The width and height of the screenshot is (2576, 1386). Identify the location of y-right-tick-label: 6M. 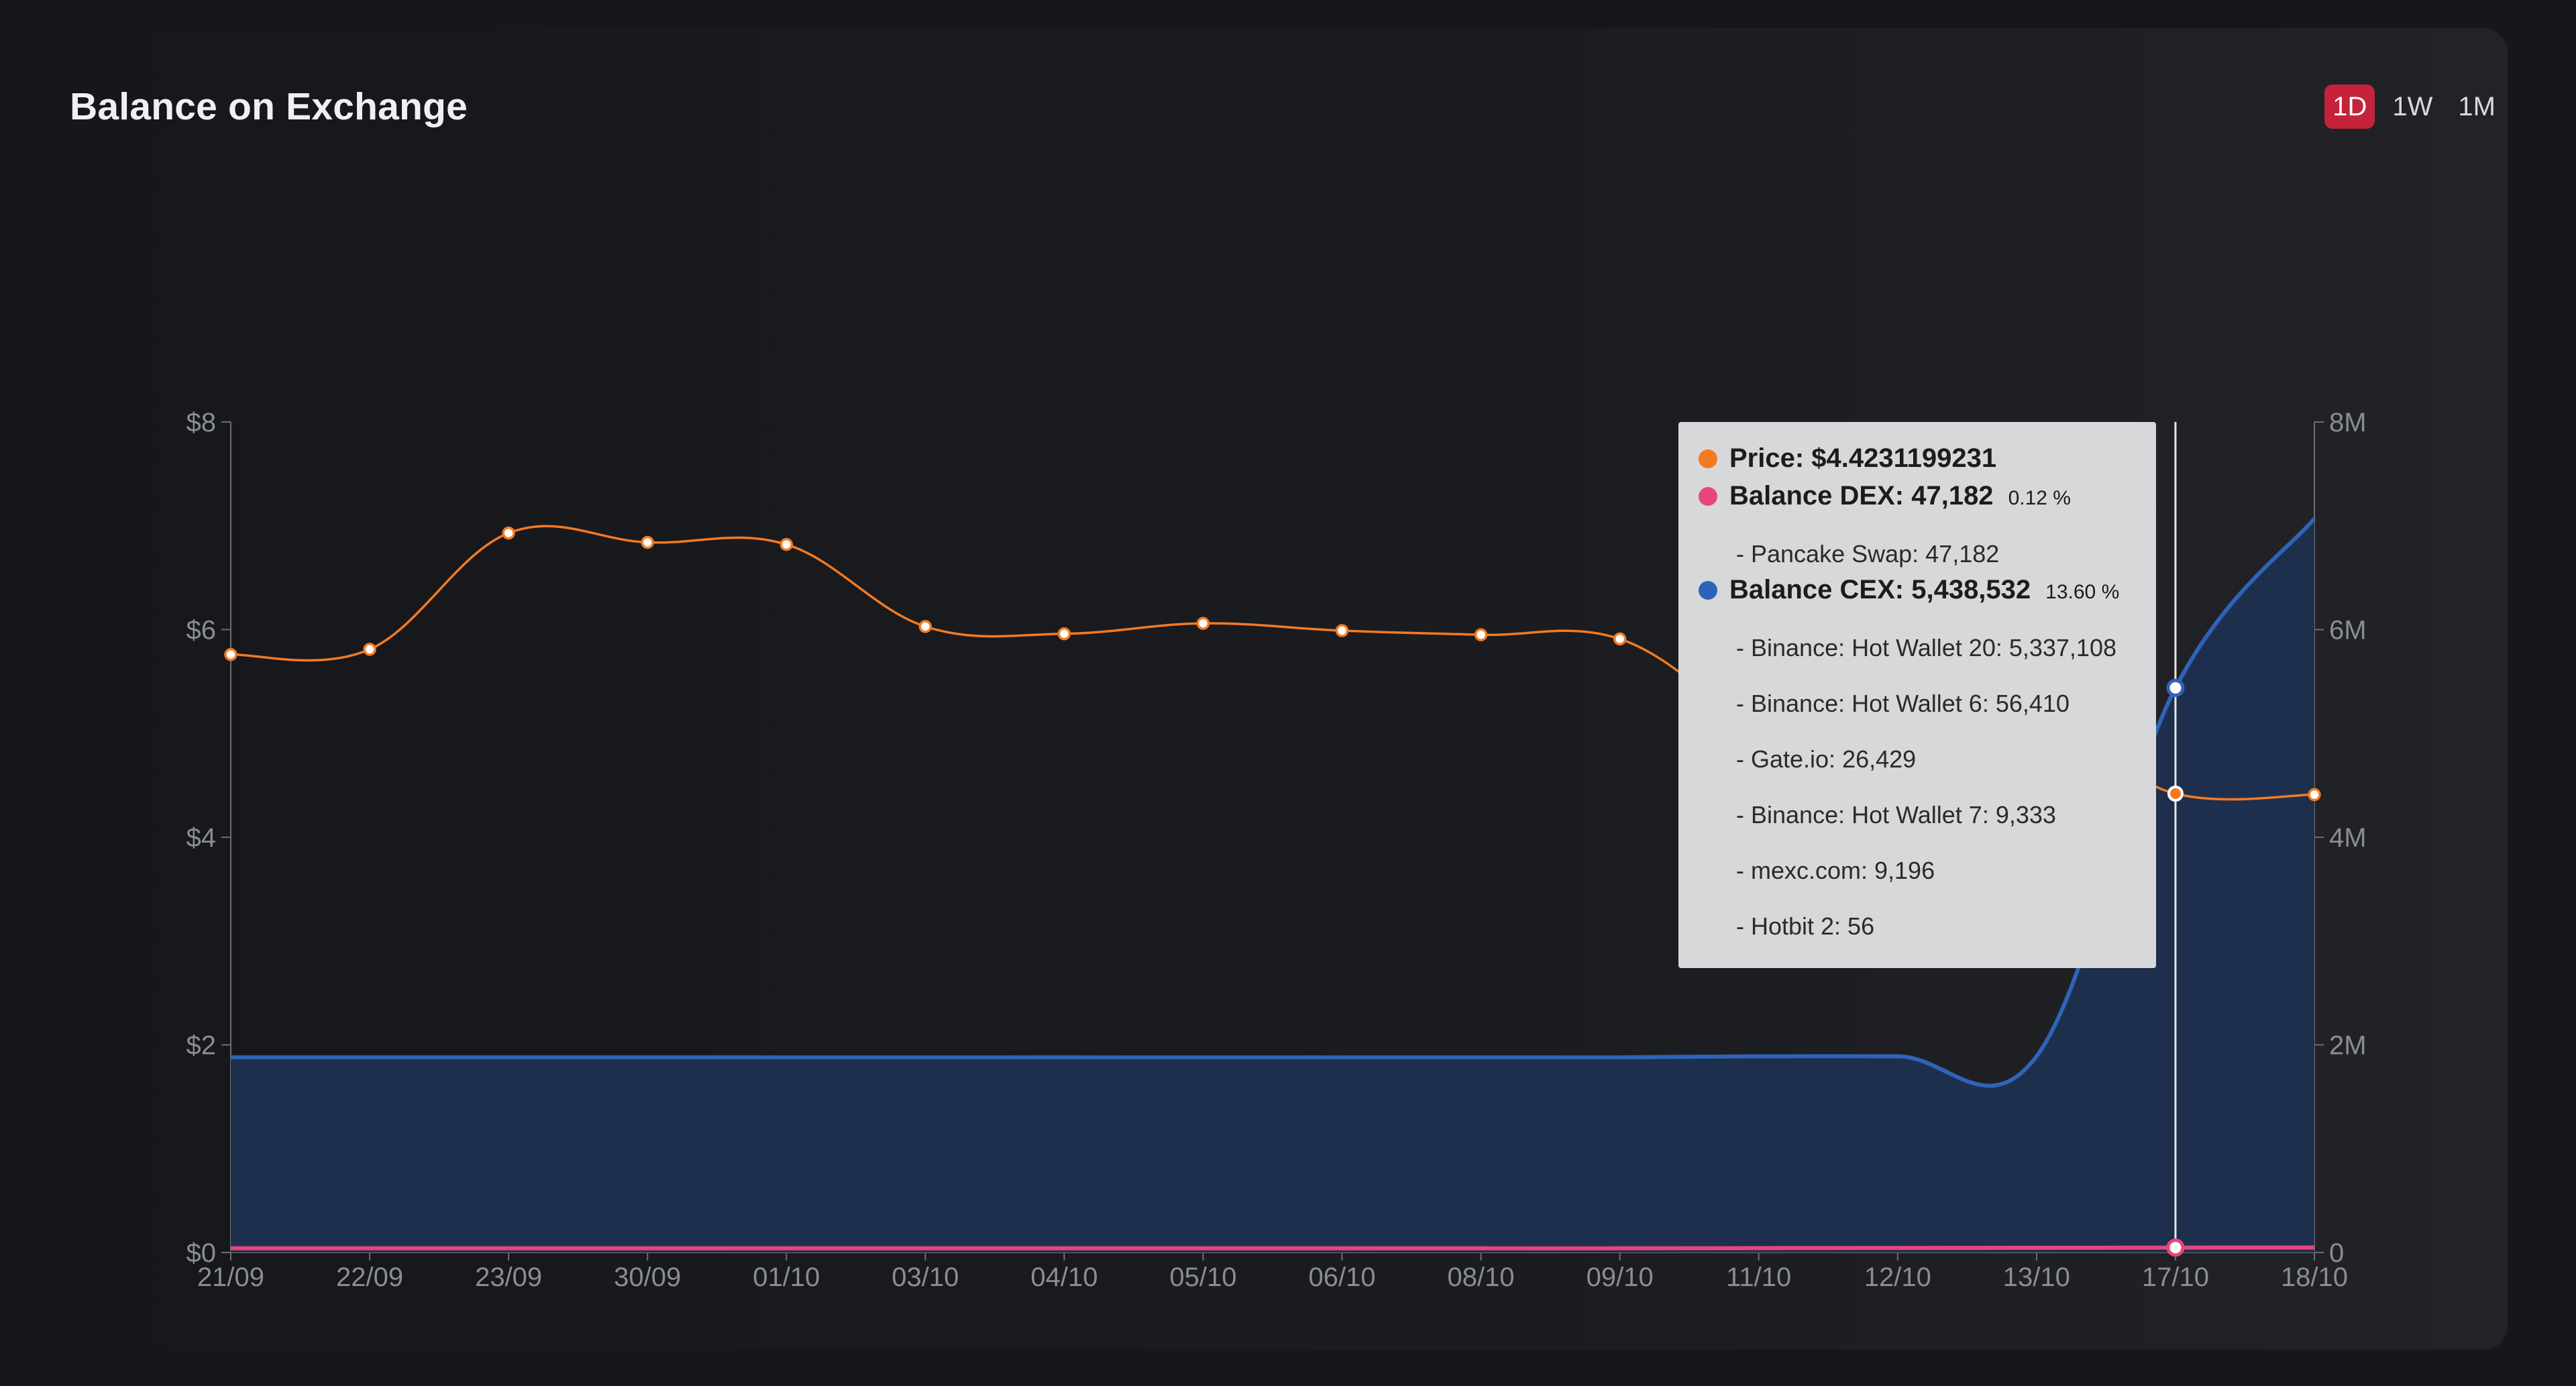
(2348, 630).